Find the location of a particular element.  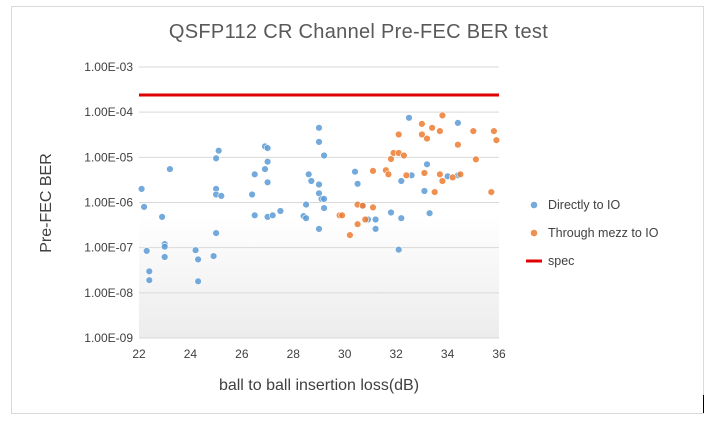

legend: Directly to IO Through mezz to IO spec is located at coordinates (592, 233).